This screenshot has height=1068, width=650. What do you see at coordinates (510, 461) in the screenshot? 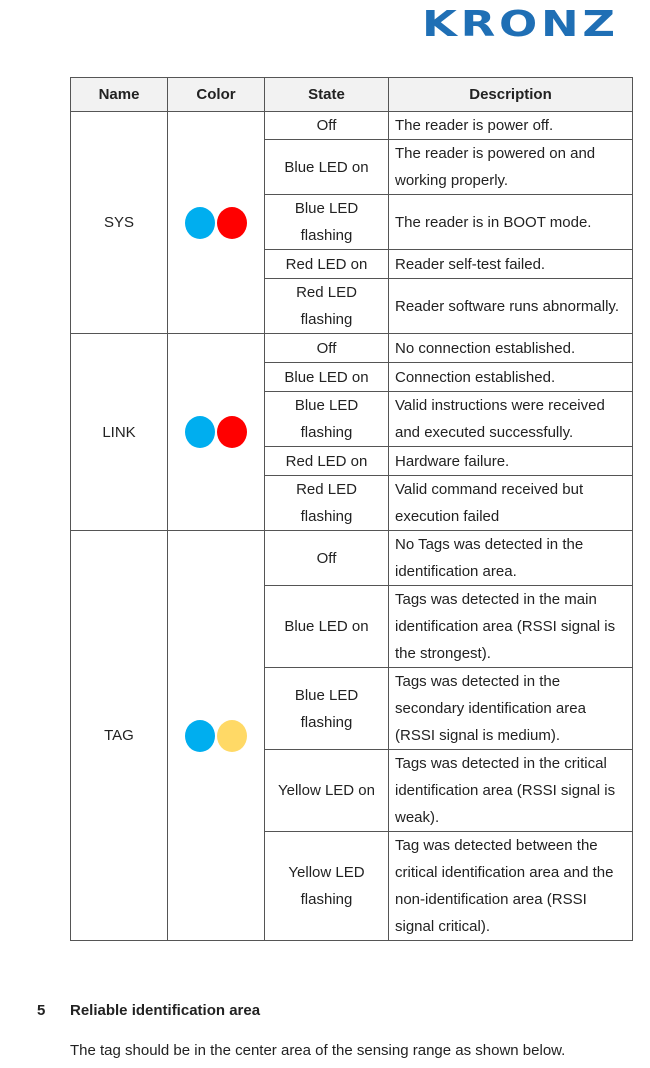
I see `state-description: Hardware failure.` at bounding box center [510, 461].